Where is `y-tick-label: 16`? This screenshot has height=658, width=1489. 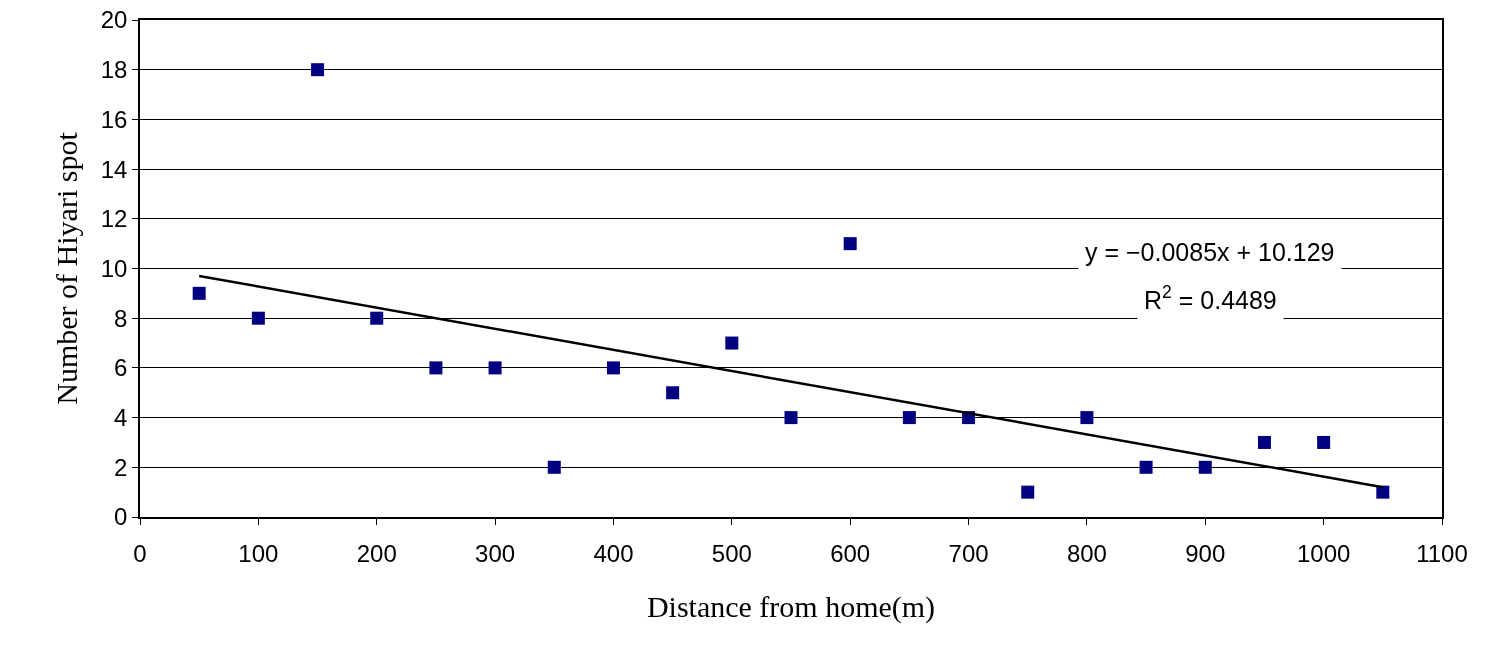 y-tick-label: 16 is located at coordinates (114, 119).